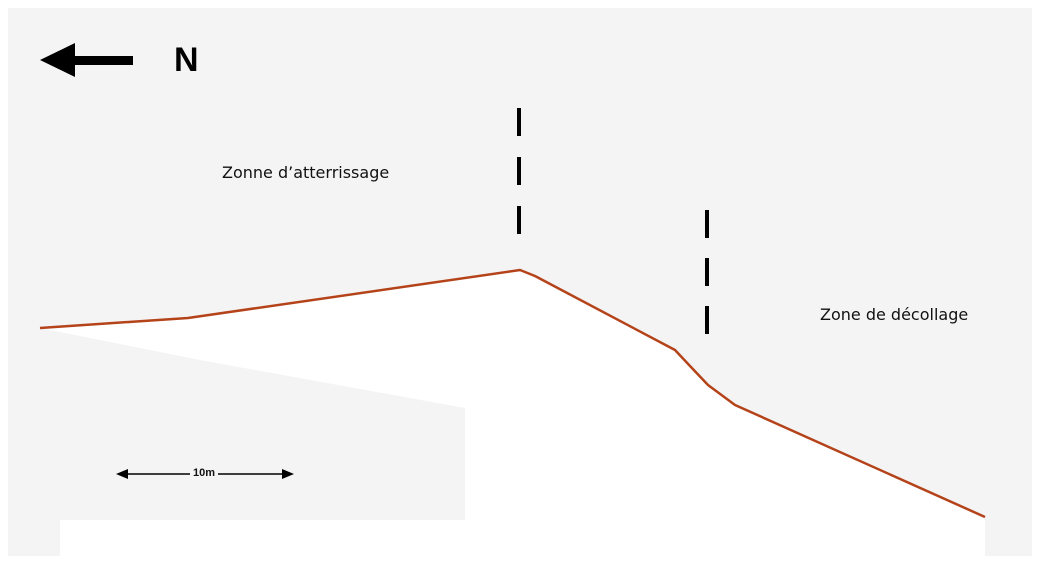  Describe the element at coordinates (86, 60) in the screenshot. I see `north-arrow-icon` at that location.